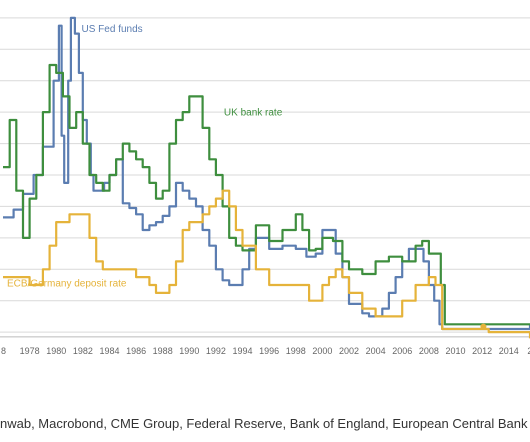  What do you see at coordinates (253, 112) in the screenshot?
I see `series-label-1: UK bank rate` at bounding box center [253, 112].